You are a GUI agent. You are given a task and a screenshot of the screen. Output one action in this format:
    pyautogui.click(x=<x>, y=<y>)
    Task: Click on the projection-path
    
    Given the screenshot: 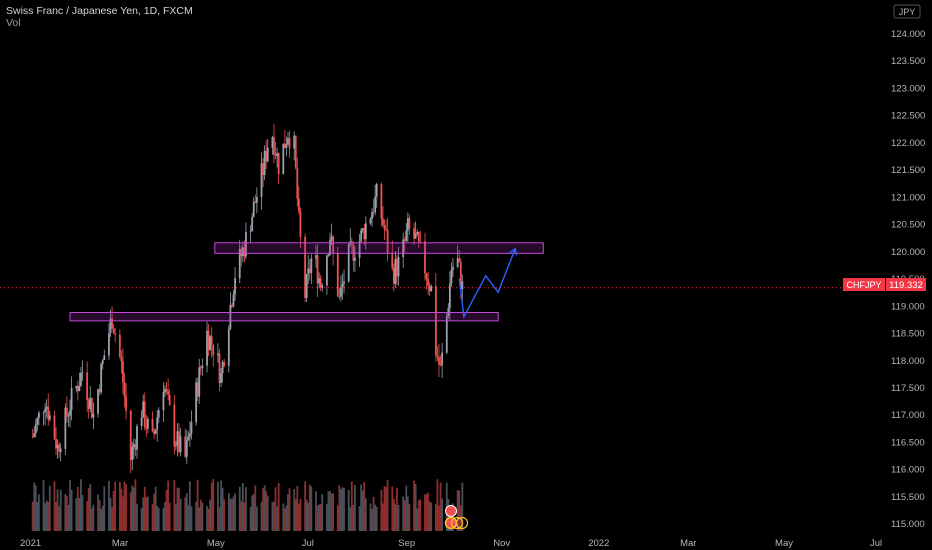 What is the action you would take?
    pyautogui.click(x=487, y=283)
    